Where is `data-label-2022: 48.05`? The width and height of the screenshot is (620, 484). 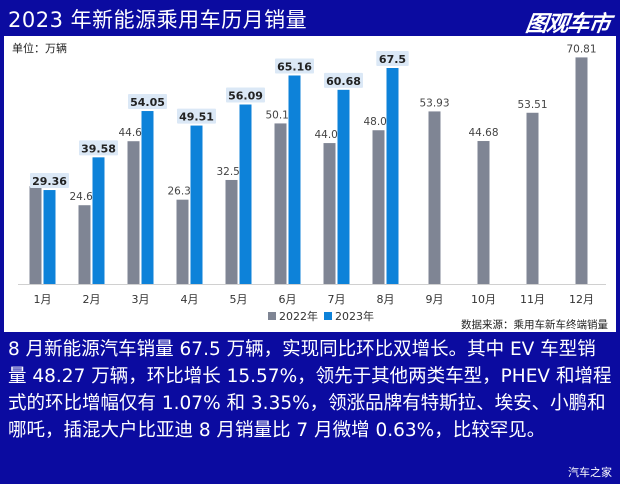 data-label-2022: 48.05 is located at coordinates (378, 122).